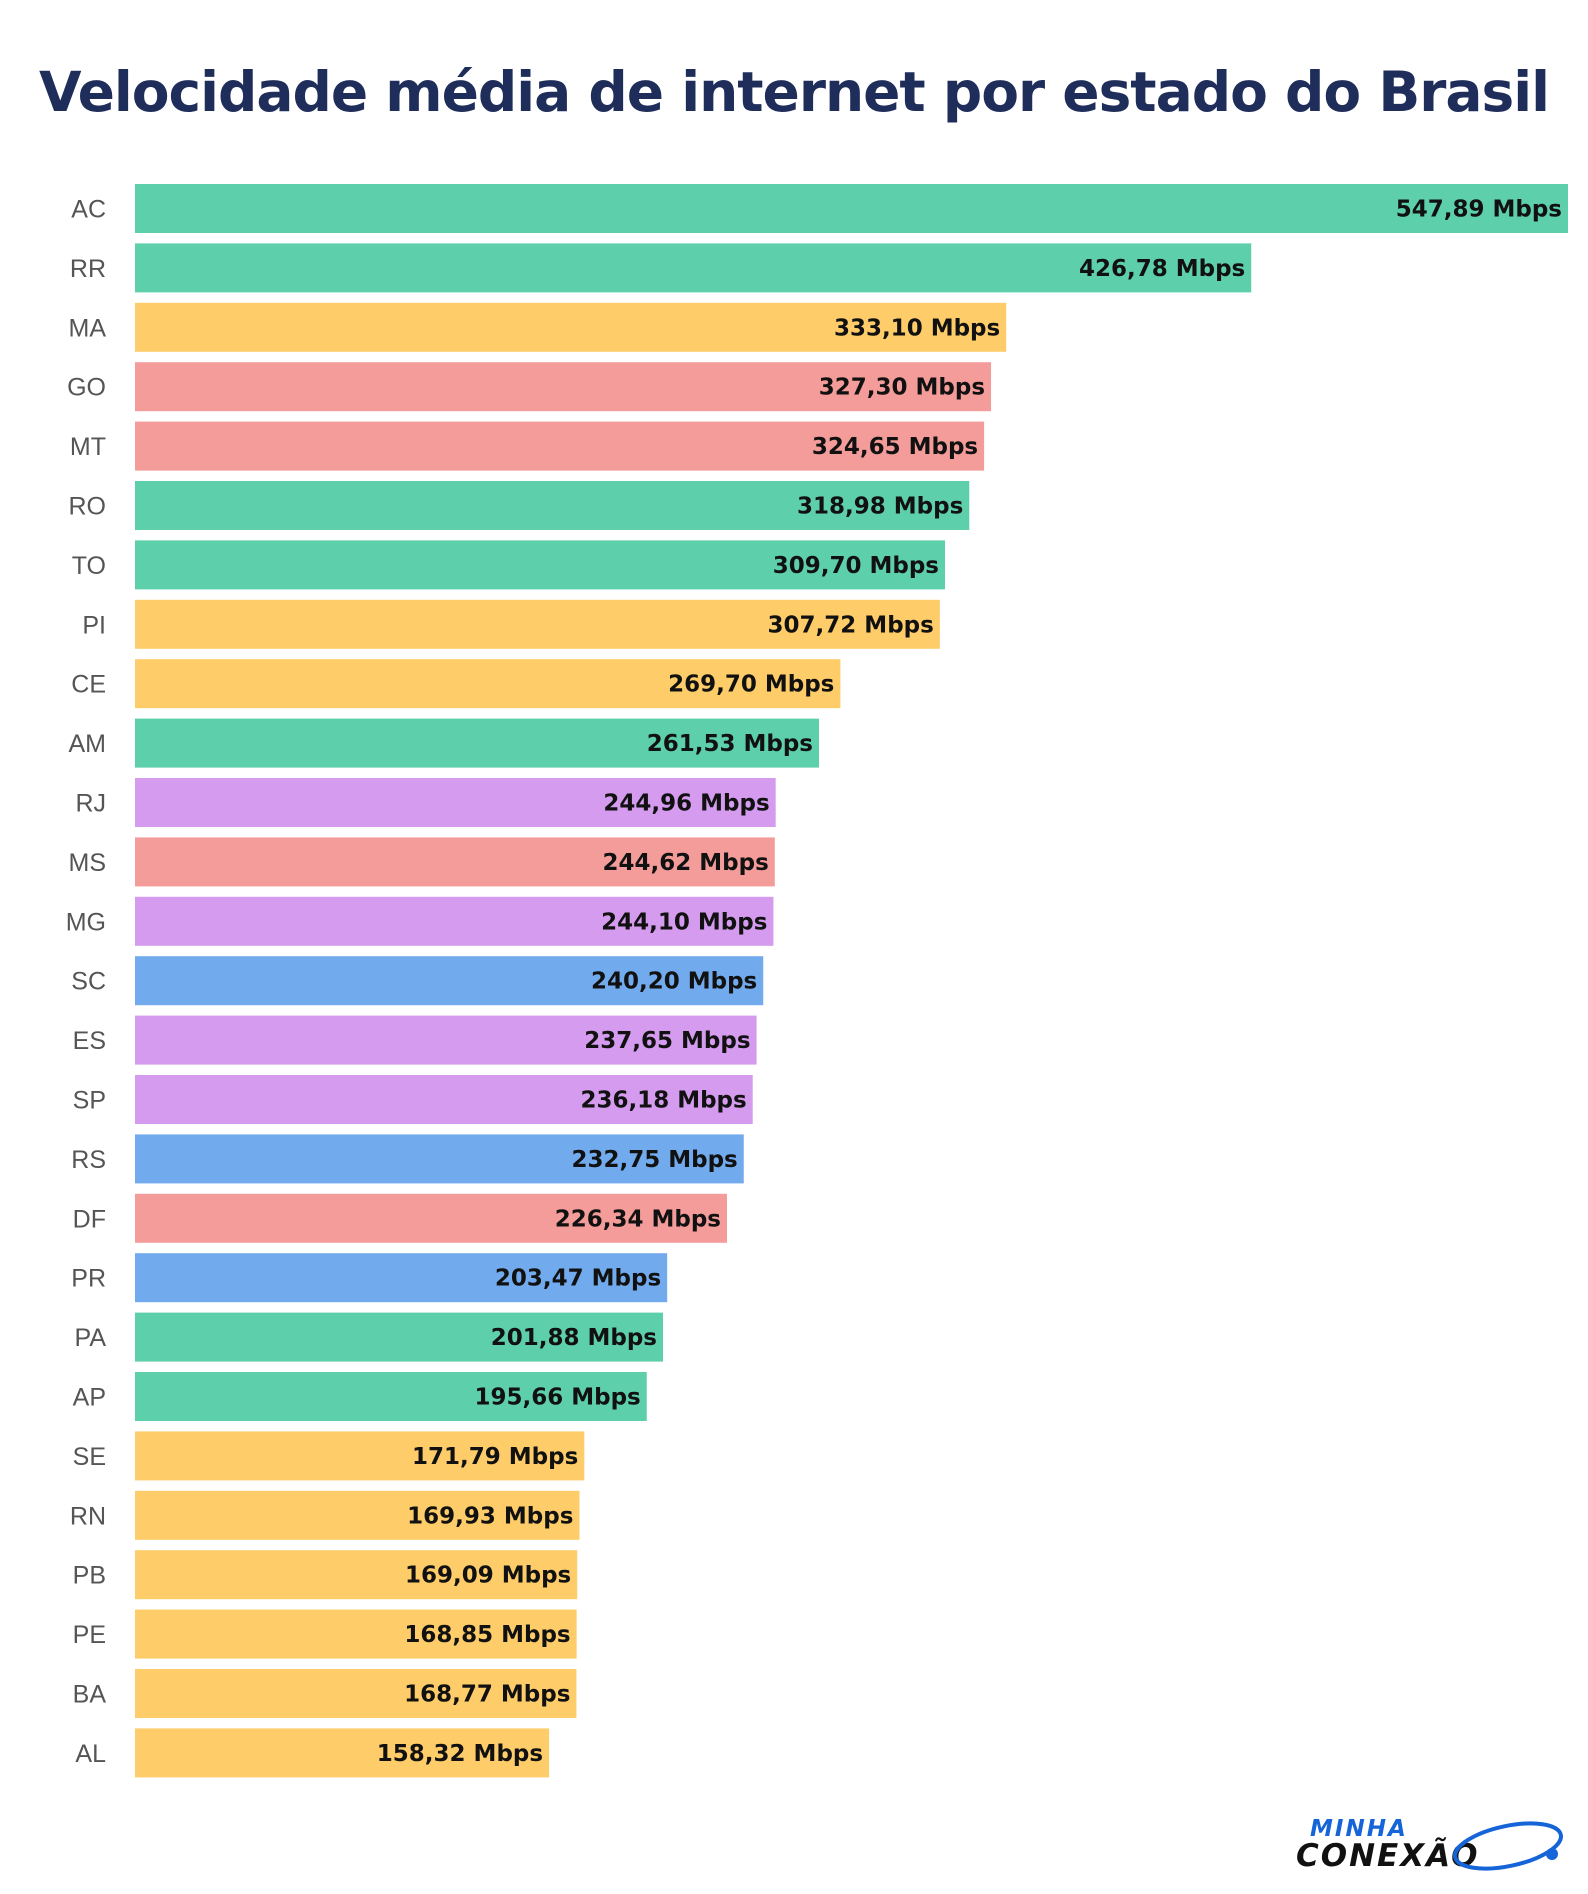 This screenshot has height=1894, width=1588. I want to click on value-label-ma: 333,10 Mbps, so click(917, 328).